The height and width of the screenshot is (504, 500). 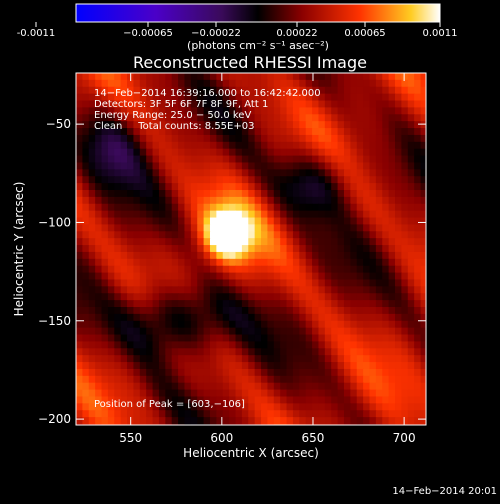 I want to click on annotation-total-counts: Clean Total counts: 8.55E+03, so click(x=174, y=126).